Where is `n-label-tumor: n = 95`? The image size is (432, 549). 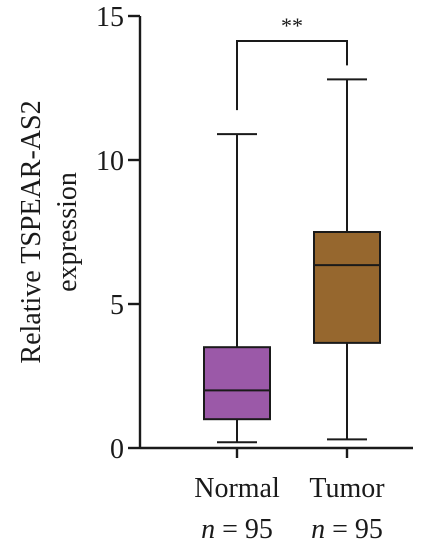 n-label-tumor: n = 95 is located at coordinates (347, 529).